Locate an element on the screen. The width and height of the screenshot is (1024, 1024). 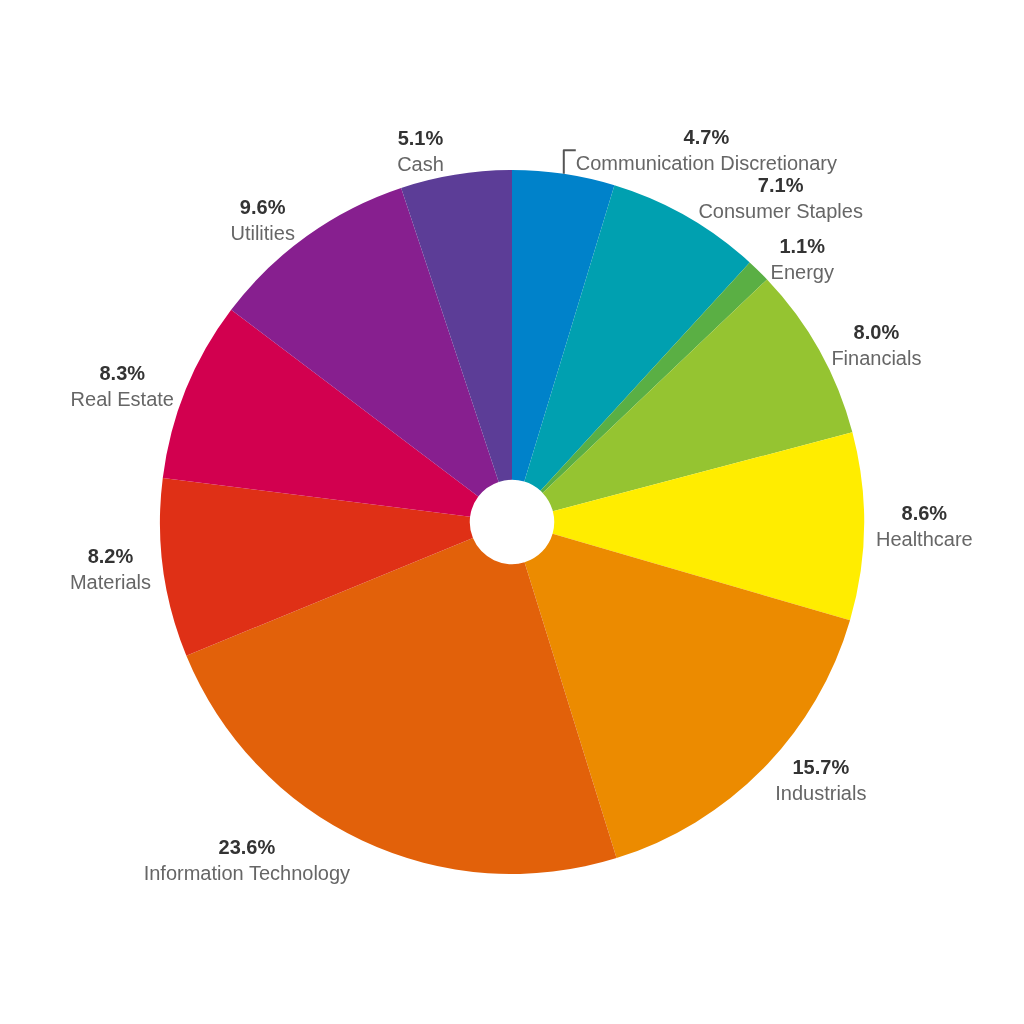
slice-label: Consumer Staples is located at coordinates (780, 211).